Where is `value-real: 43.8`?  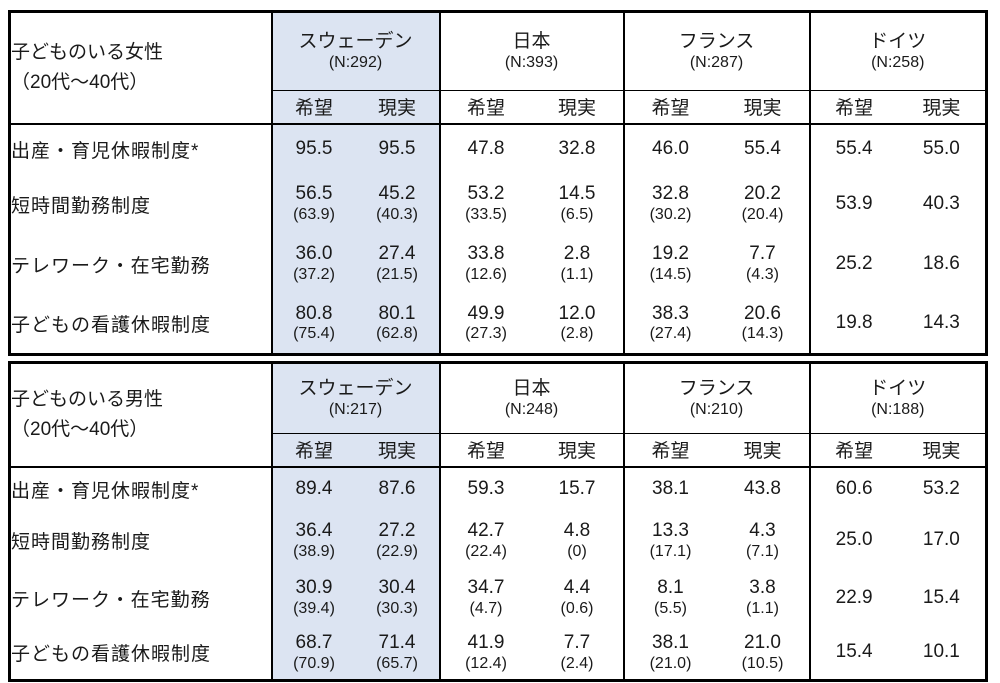 value-real: 43.8 is located at coordinates (762, 489).